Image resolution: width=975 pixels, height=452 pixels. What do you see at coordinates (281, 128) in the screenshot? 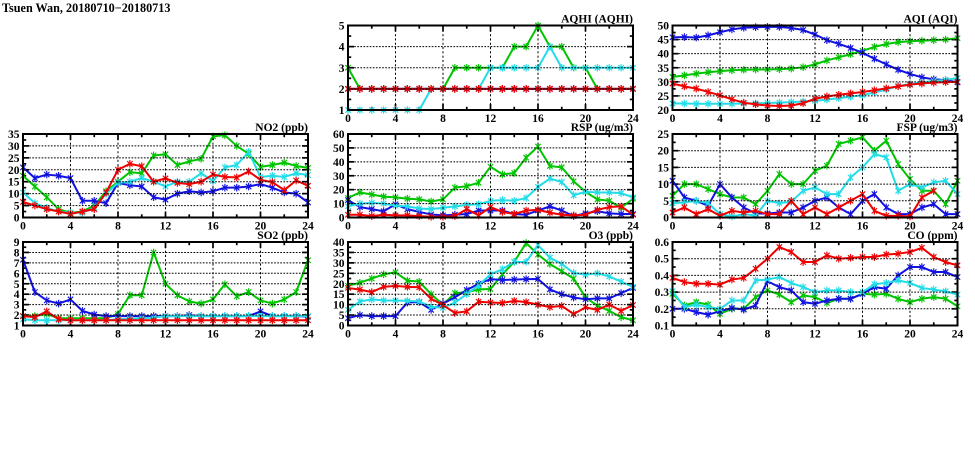
I see `svg-text: NO2 (ppb)` at bounding box center [281, 128].